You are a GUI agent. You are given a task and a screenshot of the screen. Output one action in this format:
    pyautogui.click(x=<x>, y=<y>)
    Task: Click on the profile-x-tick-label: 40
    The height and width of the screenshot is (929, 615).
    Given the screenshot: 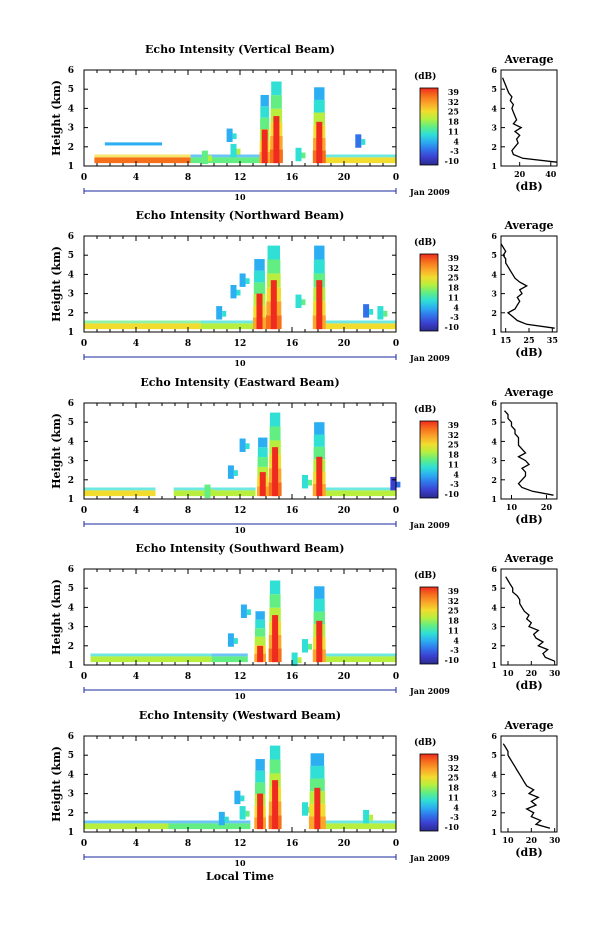 What is the action you would take?
    pyautogui.click(x=551, y=174)
    